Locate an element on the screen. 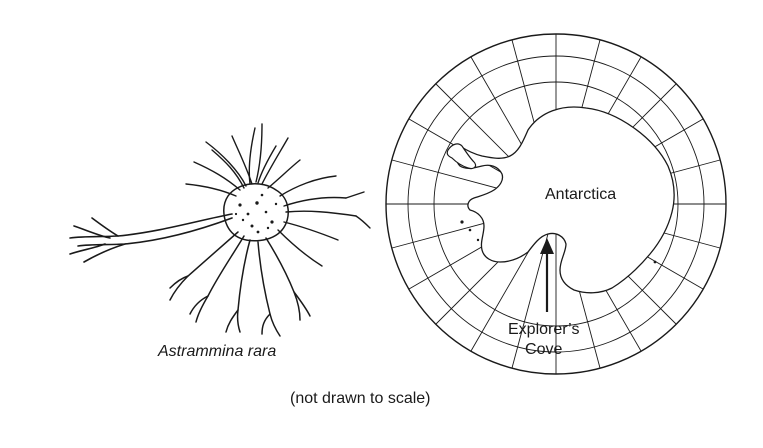 The width and height of the screenshot is (763, 448). site-label: Explorer’s Cove is located at coordinates (543, 340).